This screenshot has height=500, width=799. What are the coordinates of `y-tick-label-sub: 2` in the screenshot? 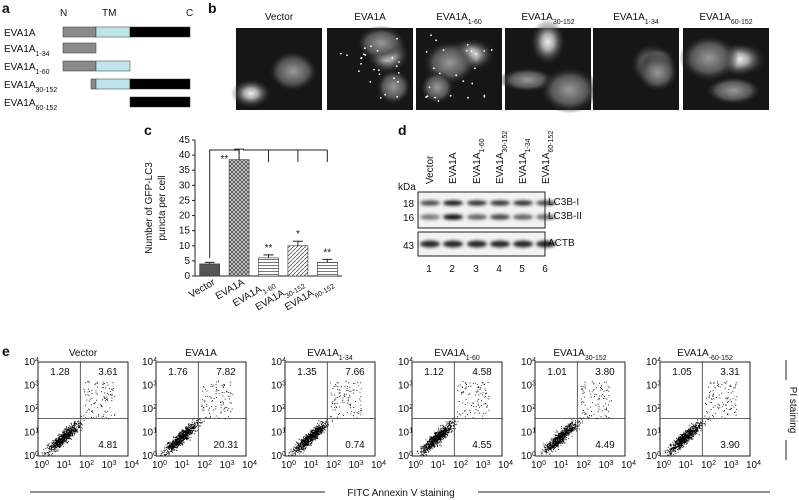 It's located at (37, 407).